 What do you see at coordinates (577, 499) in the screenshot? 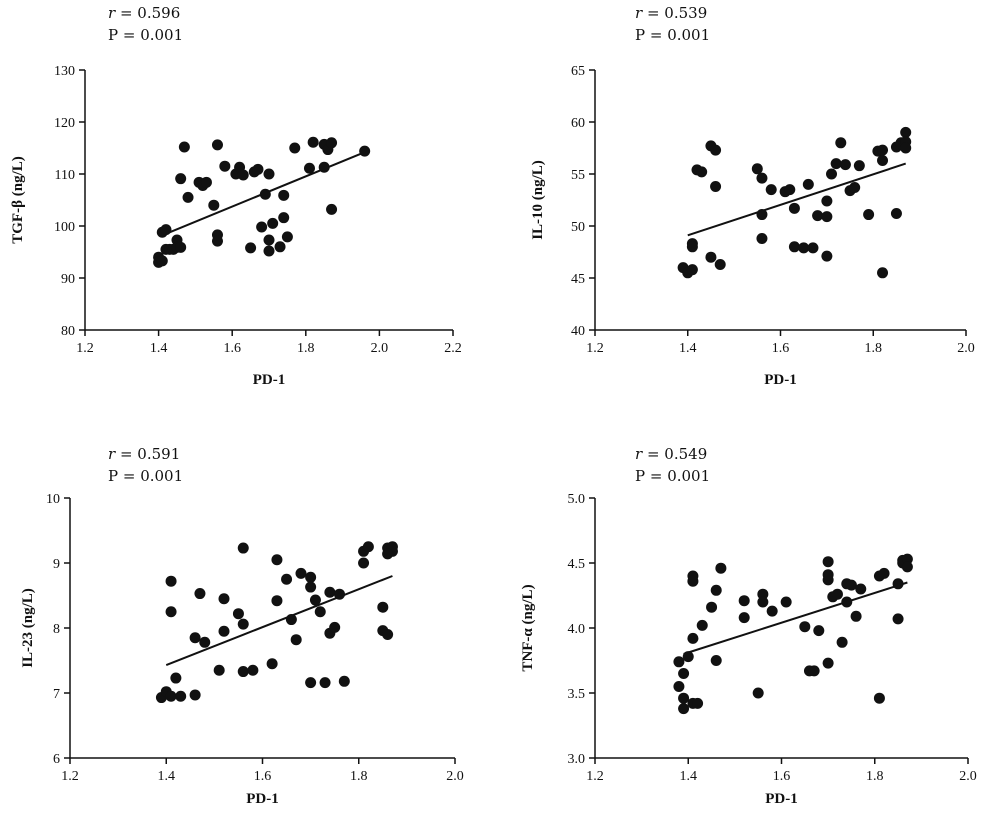
I see `y-tick-label: 5.0` at bounding box center [577, 499].